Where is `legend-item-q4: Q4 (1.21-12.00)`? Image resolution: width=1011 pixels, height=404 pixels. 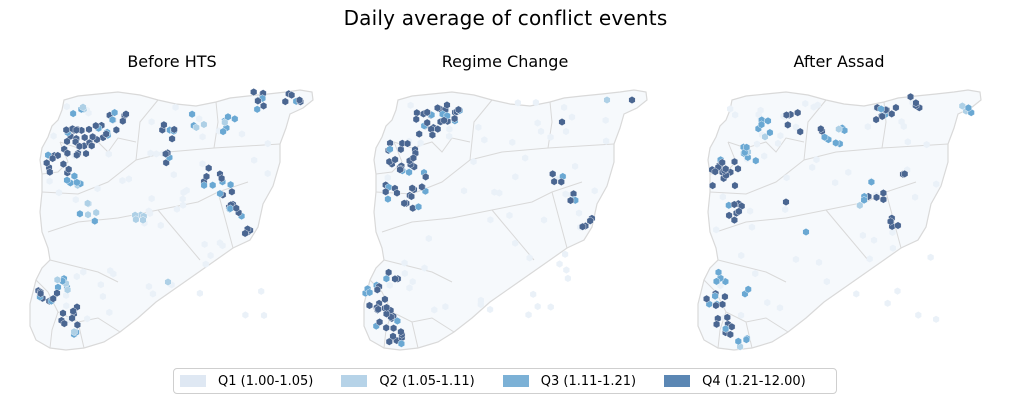 legend-item-q4: Q4 (1.21-12.00) is located at coordinates (735, 381).